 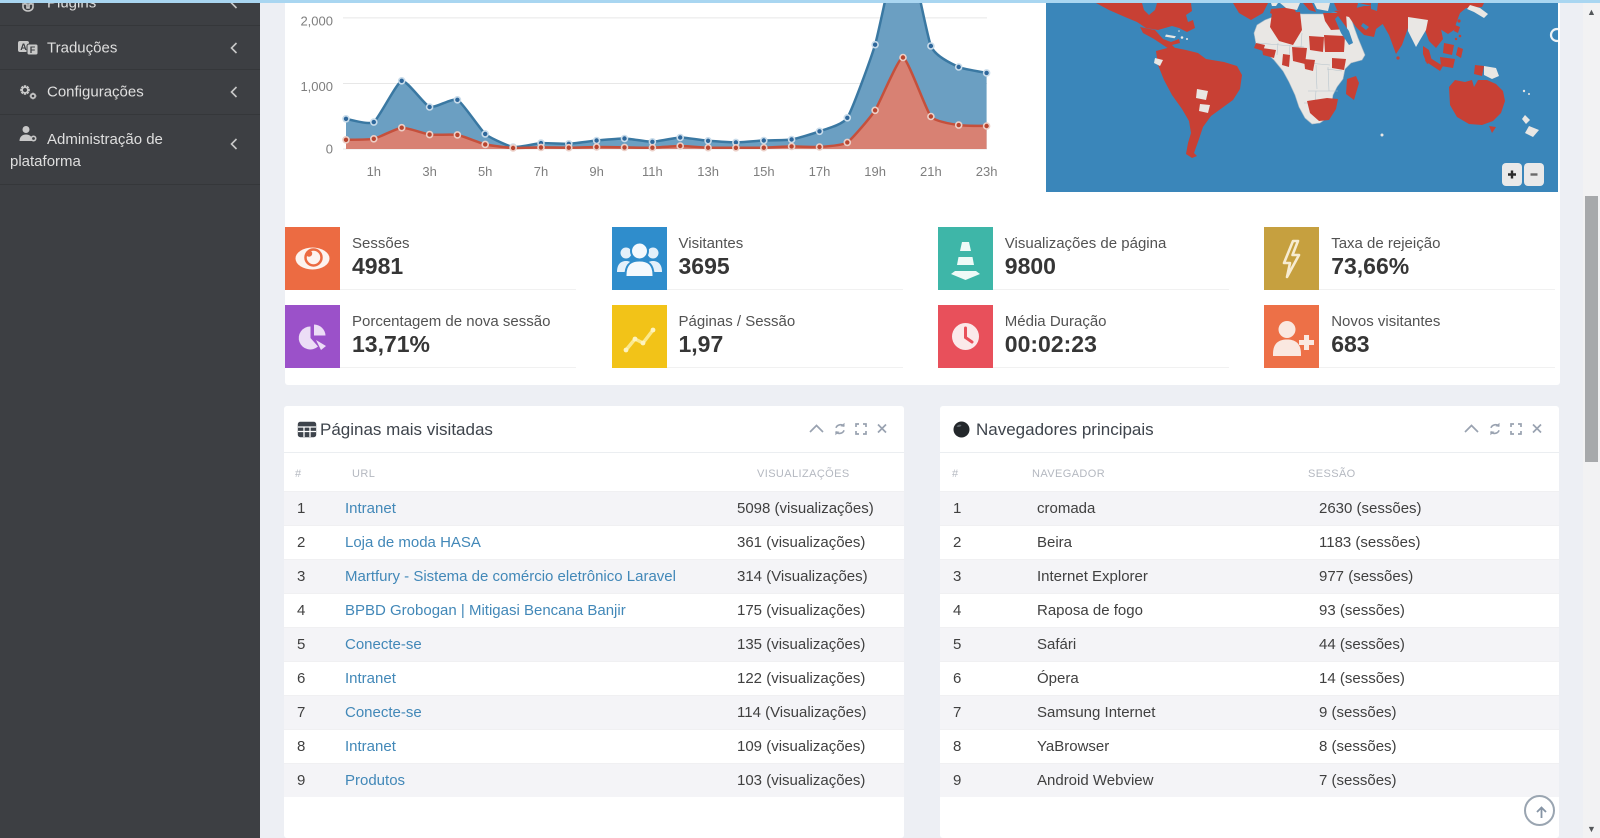 What do you see at coordinates (875, 171) in the screenshot?
I see `svg-text: 19h` at bounding box center [875, 171].